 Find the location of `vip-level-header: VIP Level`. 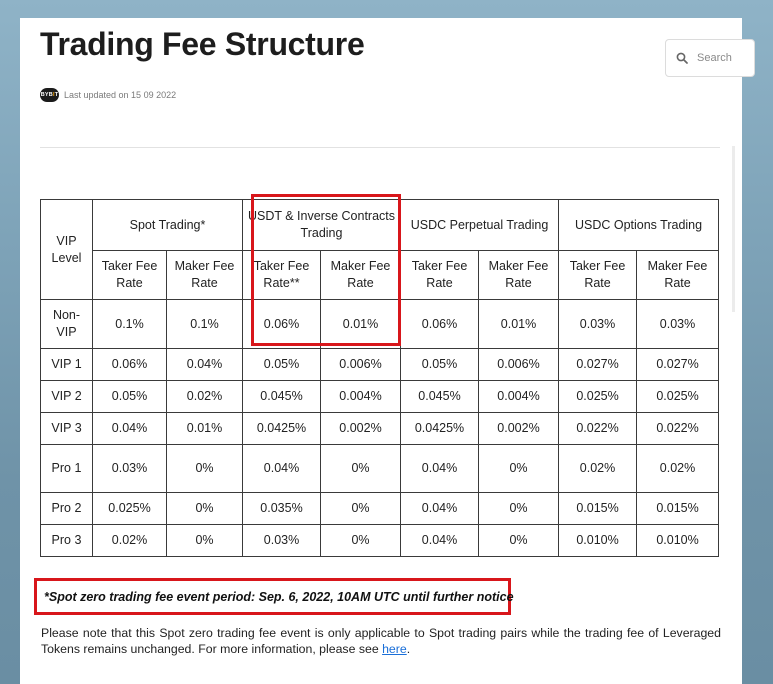

vip-level-header: VIP Level is located at coordinates (66, 249).